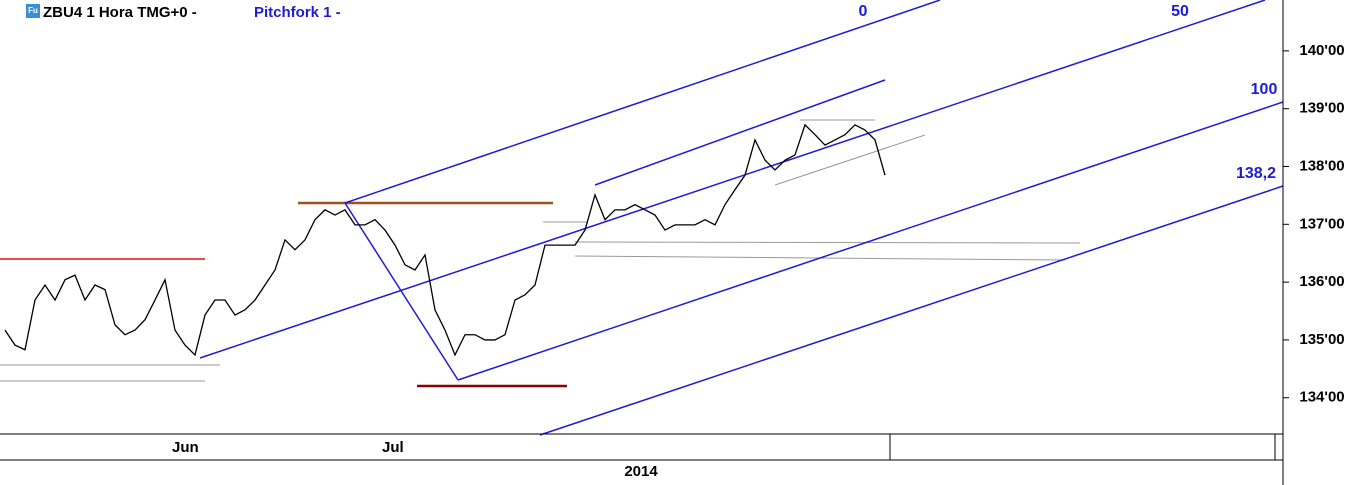  I want to click on chart-title: ZBU4 1 Hora TMG+0 -, so click(120, 12).